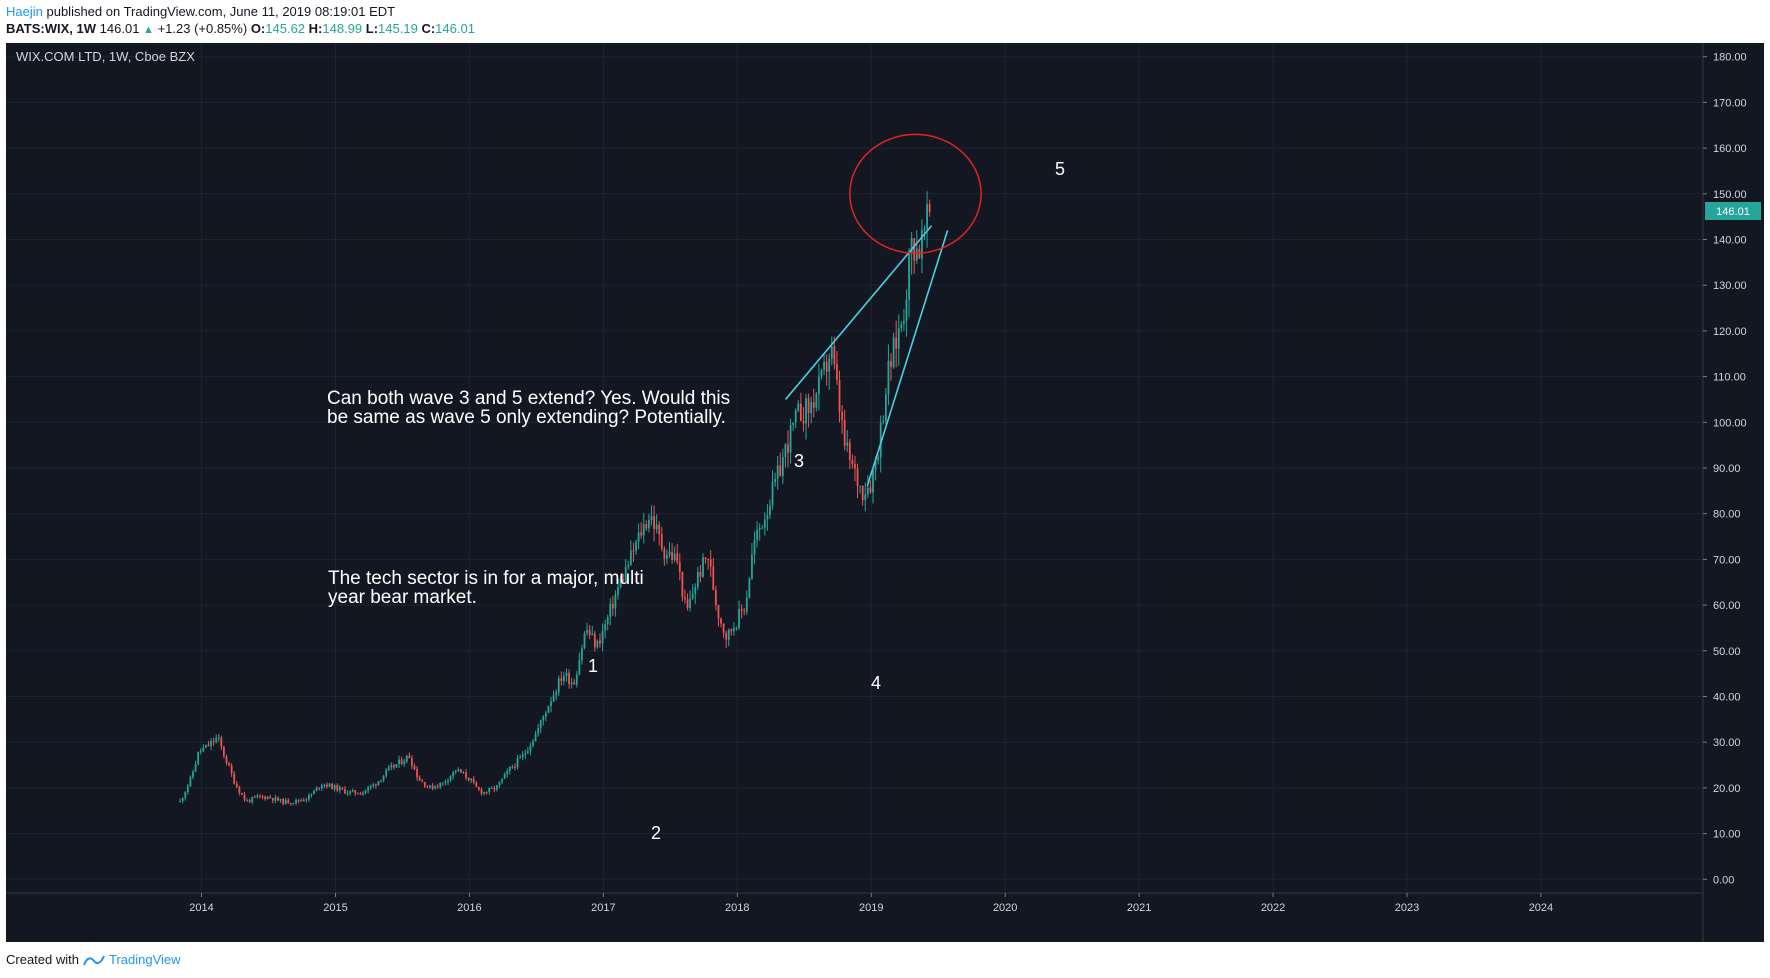 Image resolution: width=1770 pixels, height=978 pixels. Describe the element at coordinates (737, 908) in the screenshot. I see `time-tick-label: 2018` at that location.